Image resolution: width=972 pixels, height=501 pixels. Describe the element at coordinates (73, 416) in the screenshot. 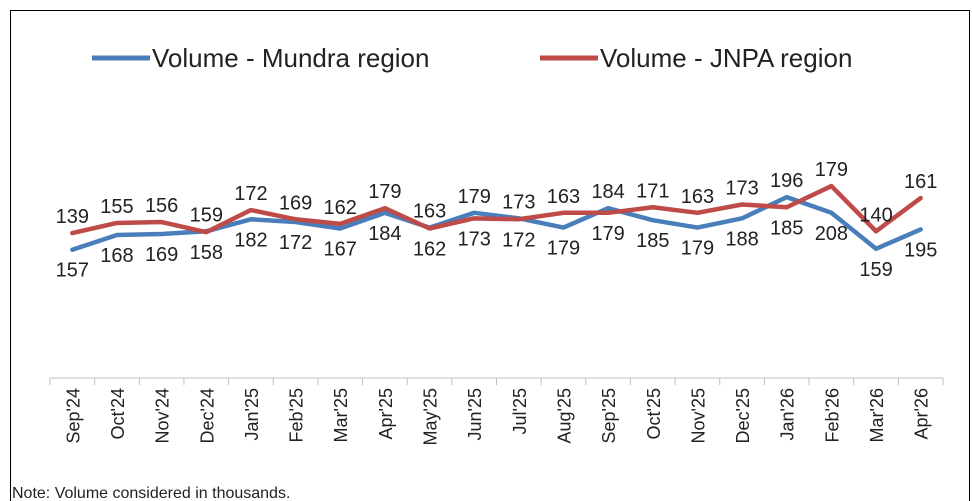

I see `x-tick-label: Sep'24` at that location.